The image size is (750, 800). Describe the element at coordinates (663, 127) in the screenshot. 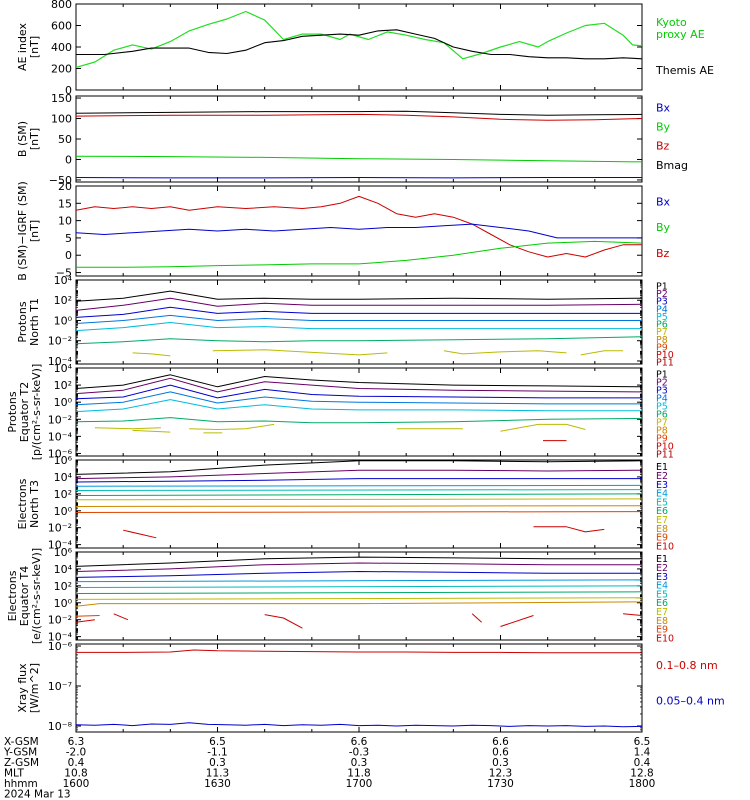

I see `legend-label: By` at that location.